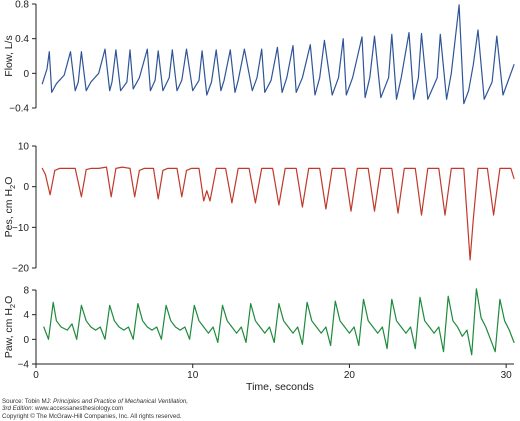 This screenshot has height=421, width=520. What do you see at coordinates (507, 375) in the screenshot?
I see `paw-x-tick-label: 30` at bounding box center [507, 375].